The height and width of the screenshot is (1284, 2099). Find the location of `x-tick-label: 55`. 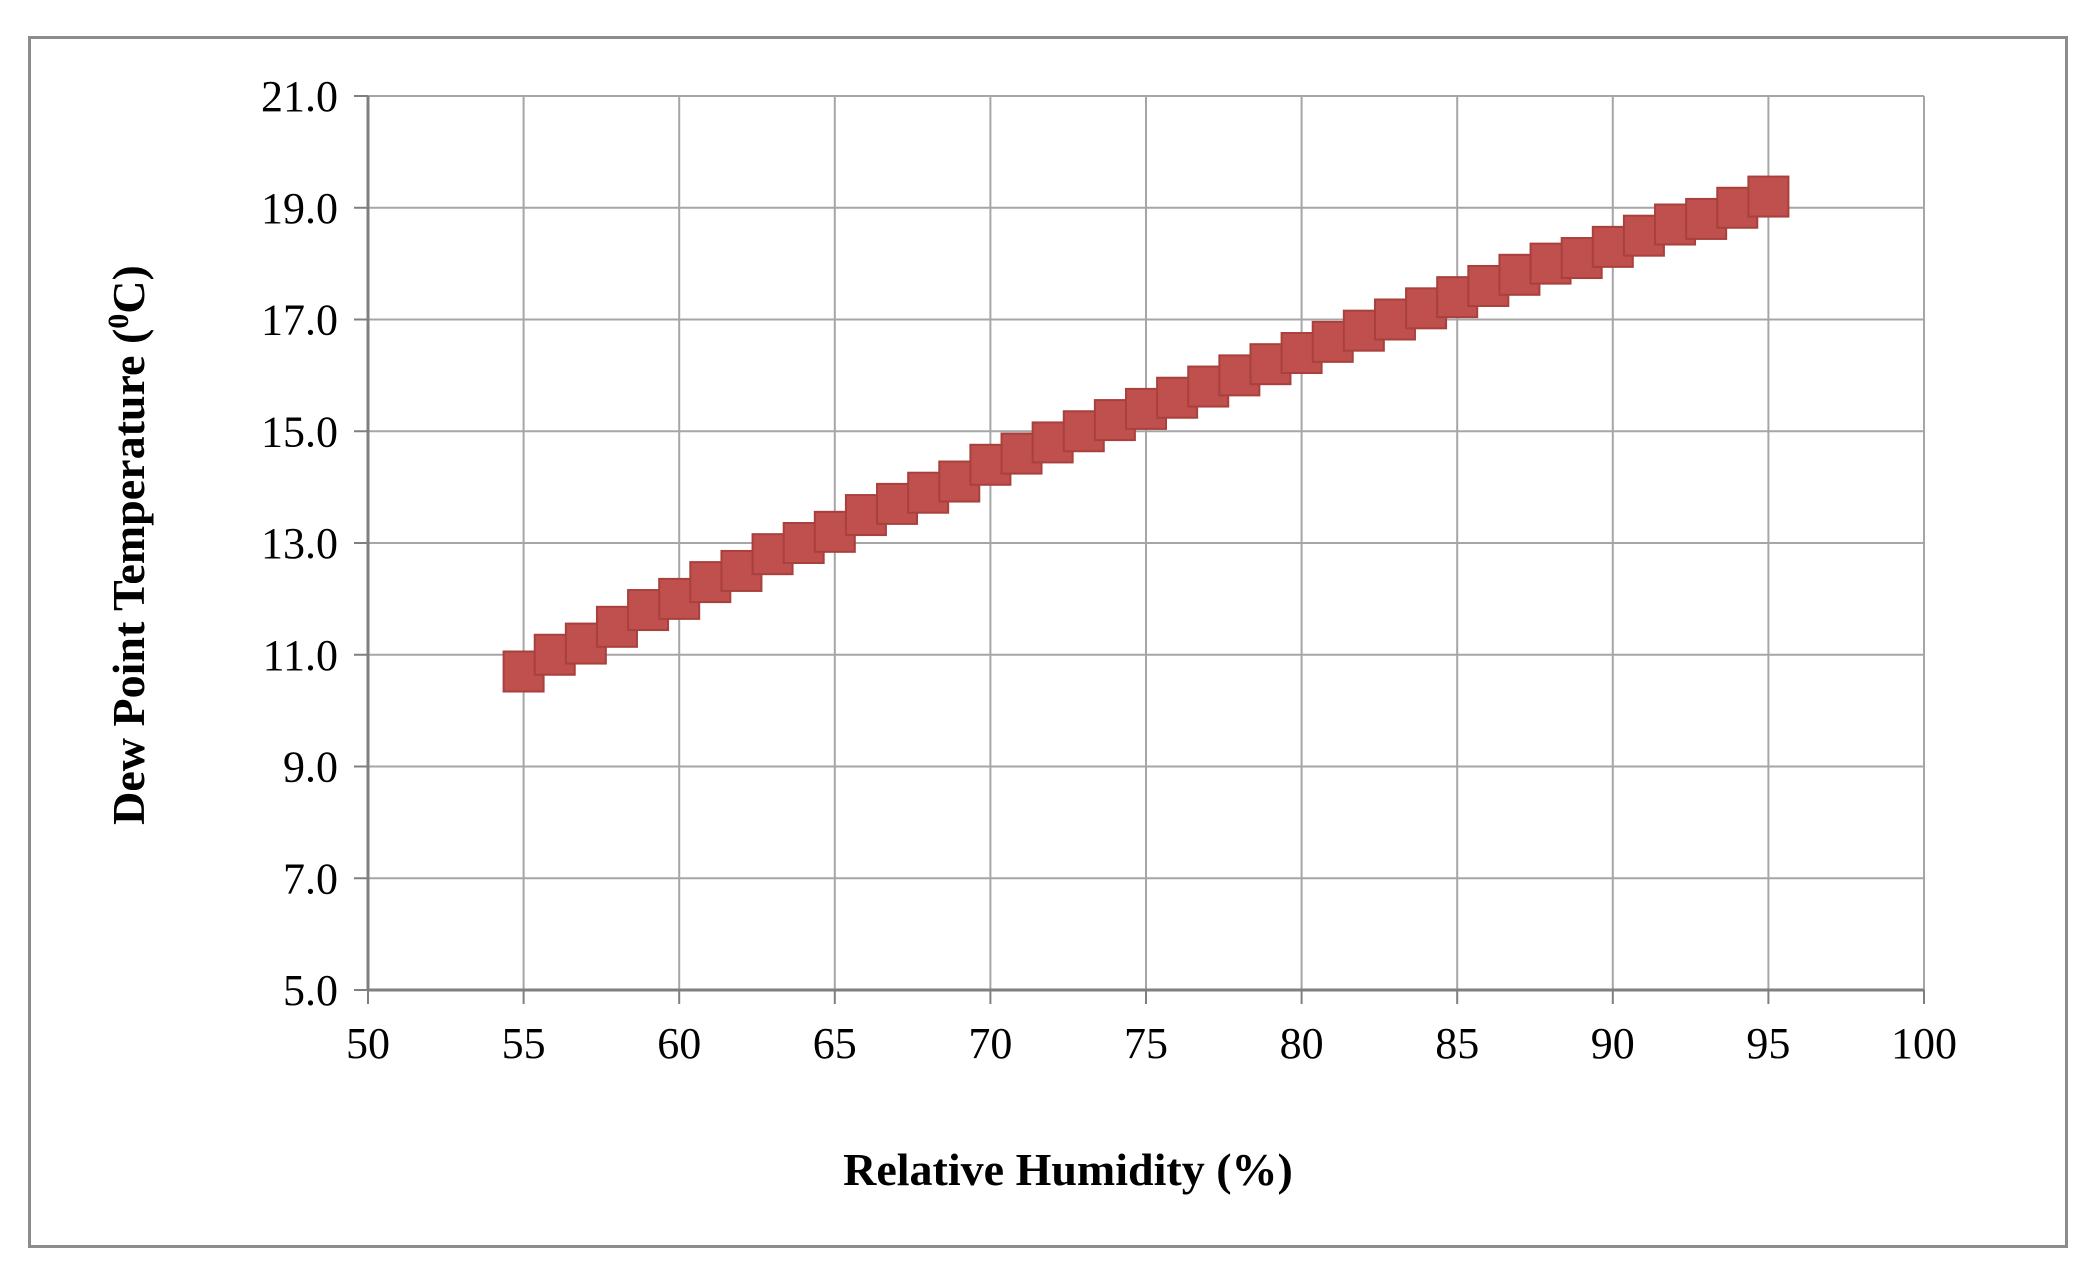

x-tick-label: 55 is located at coordinates (524, 1043).